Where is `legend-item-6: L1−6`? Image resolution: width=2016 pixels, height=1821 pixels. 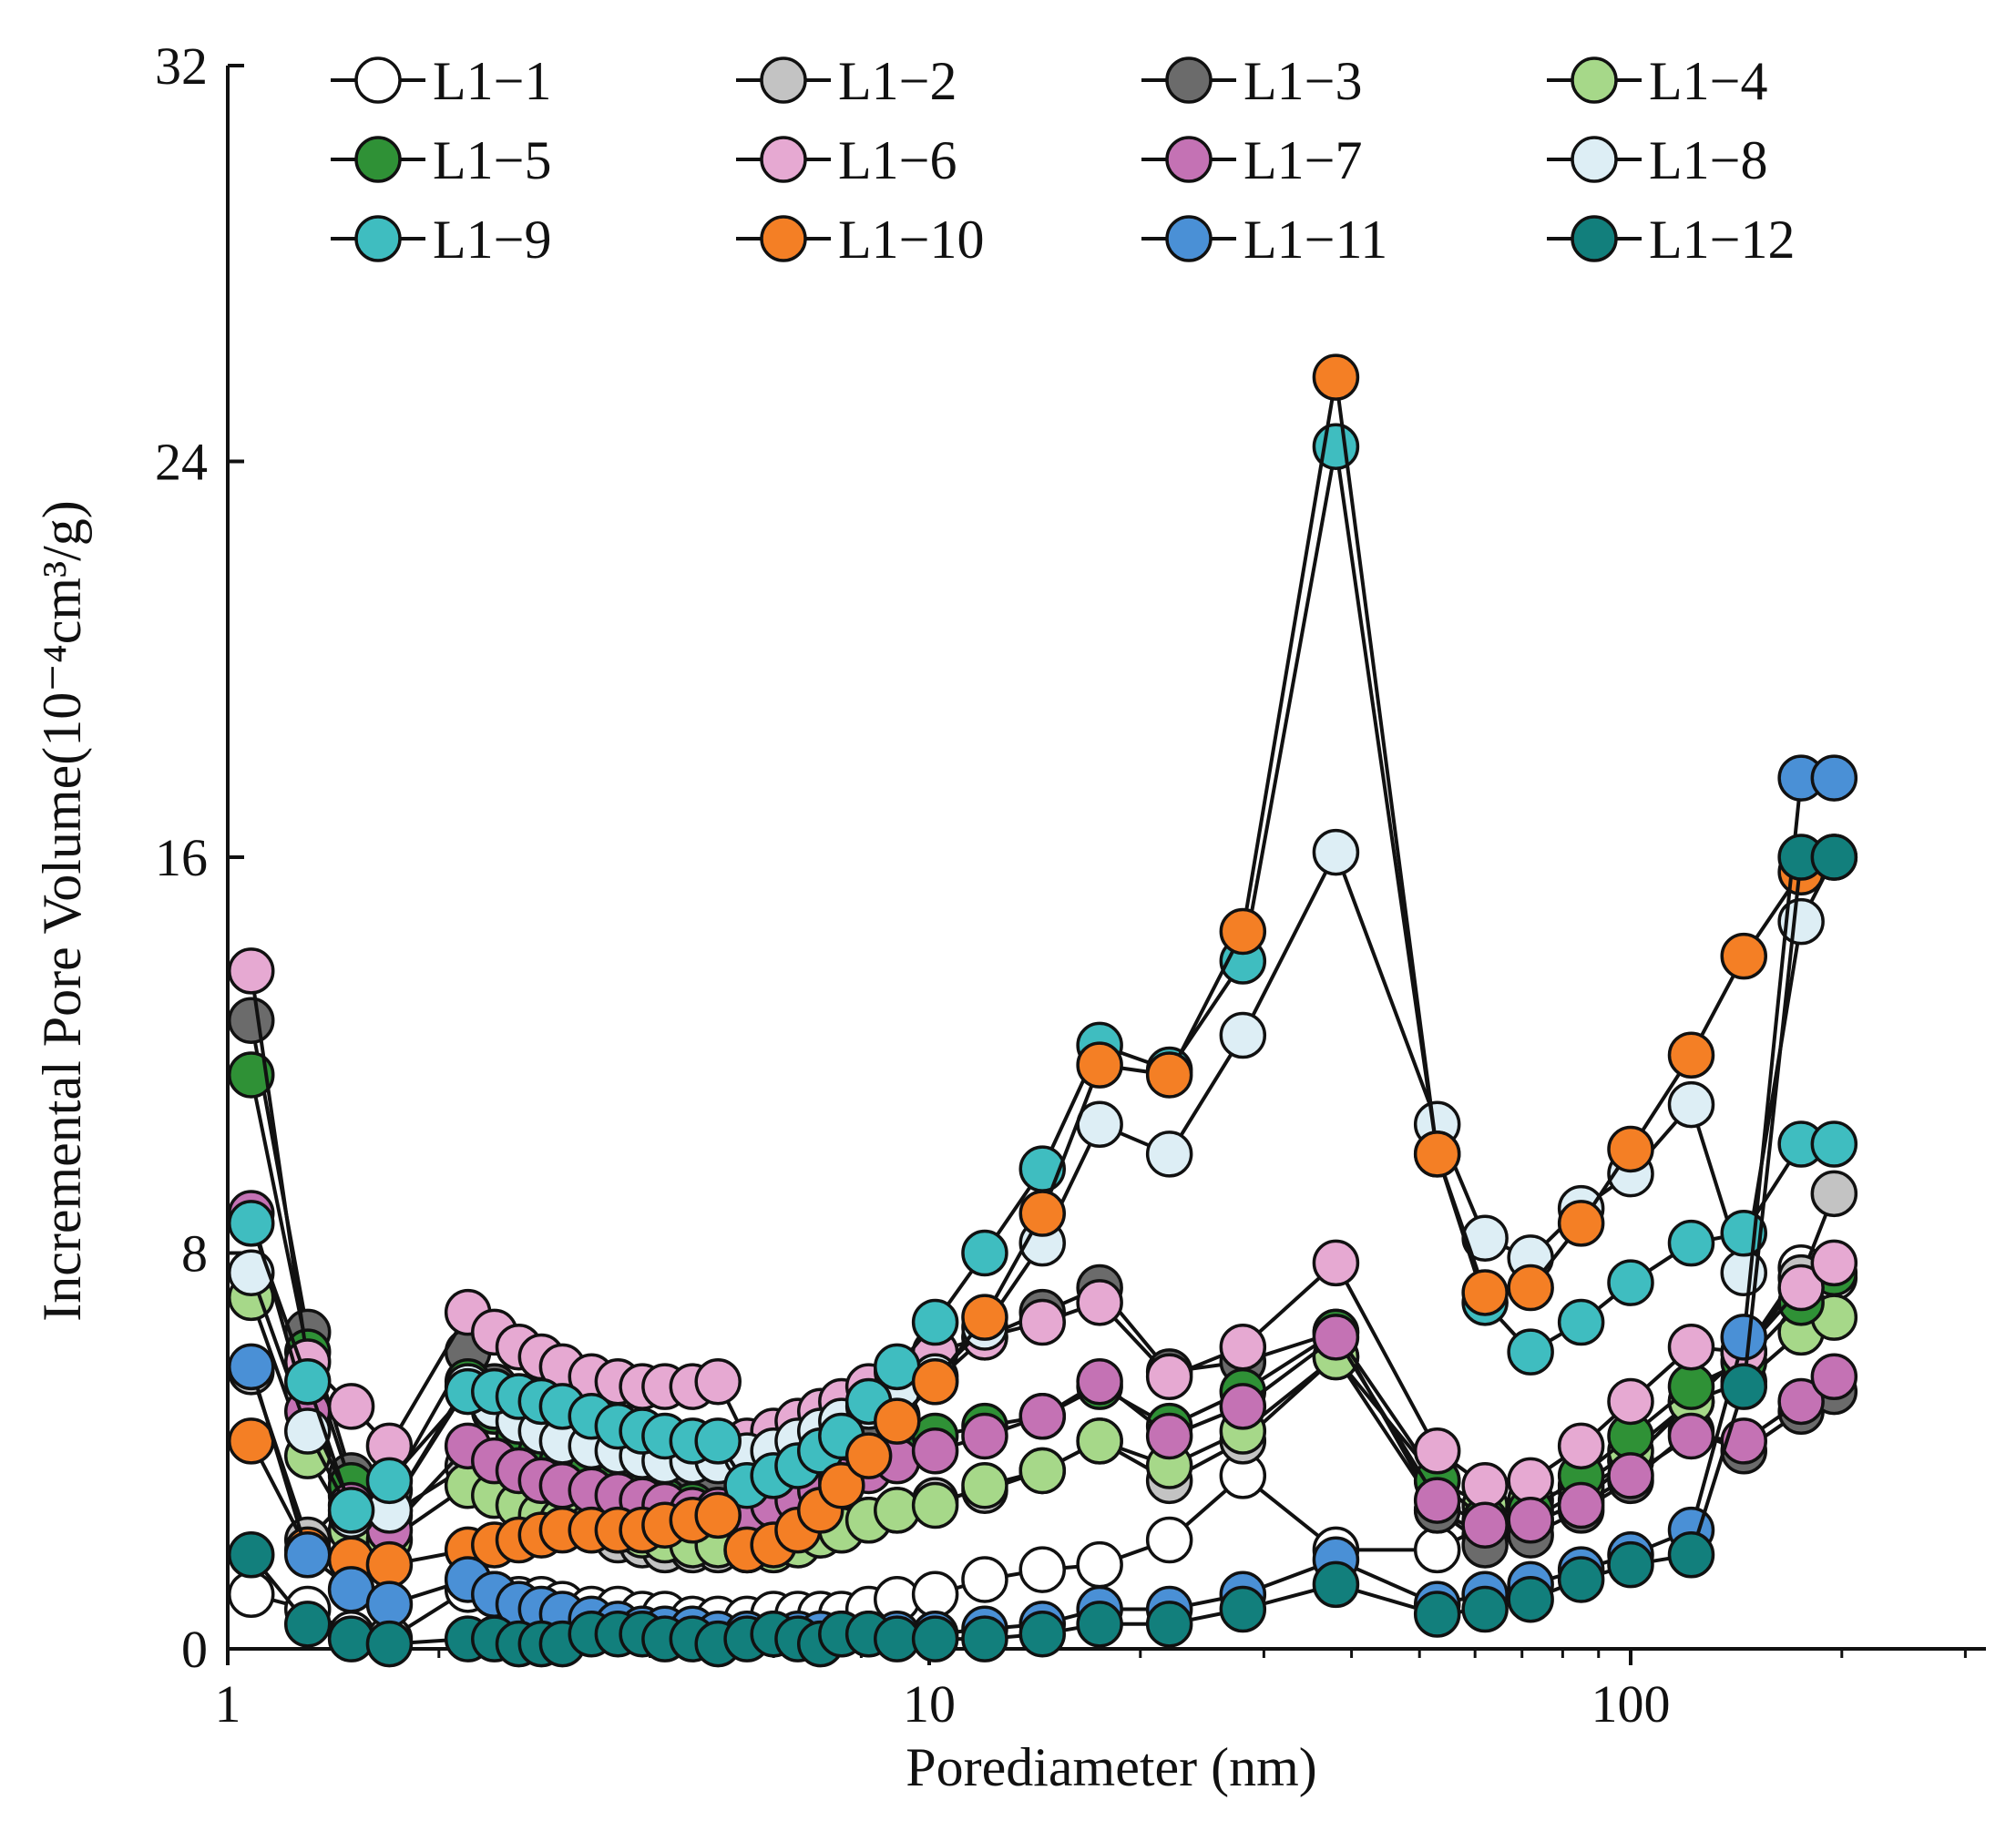 legend-item-6: L1−6 is located at coordinates (846, 160).